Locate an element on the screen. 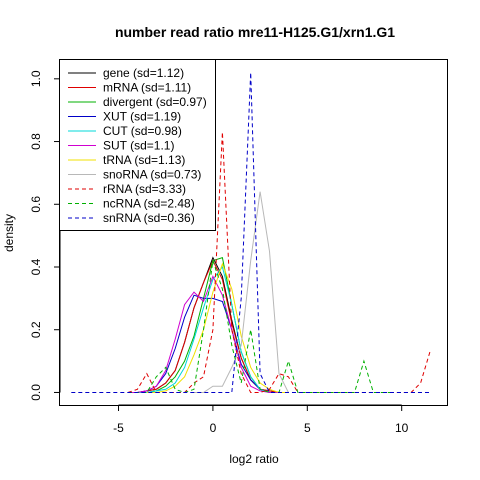 The width and height of the screenshot is (480, 480). y-tick-label: 0.0 is located at coordinates (36, 392).